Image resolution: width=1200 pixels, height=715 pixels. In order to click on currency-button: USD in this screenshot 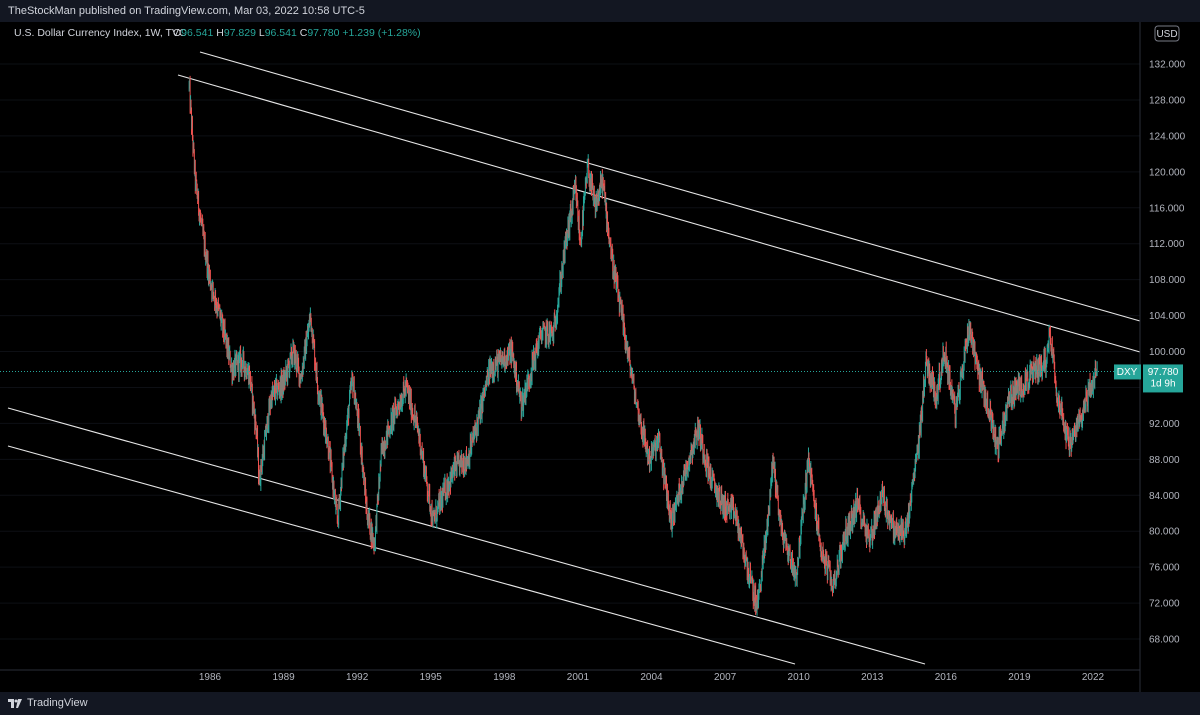, I will do `click(1167, 33)`.